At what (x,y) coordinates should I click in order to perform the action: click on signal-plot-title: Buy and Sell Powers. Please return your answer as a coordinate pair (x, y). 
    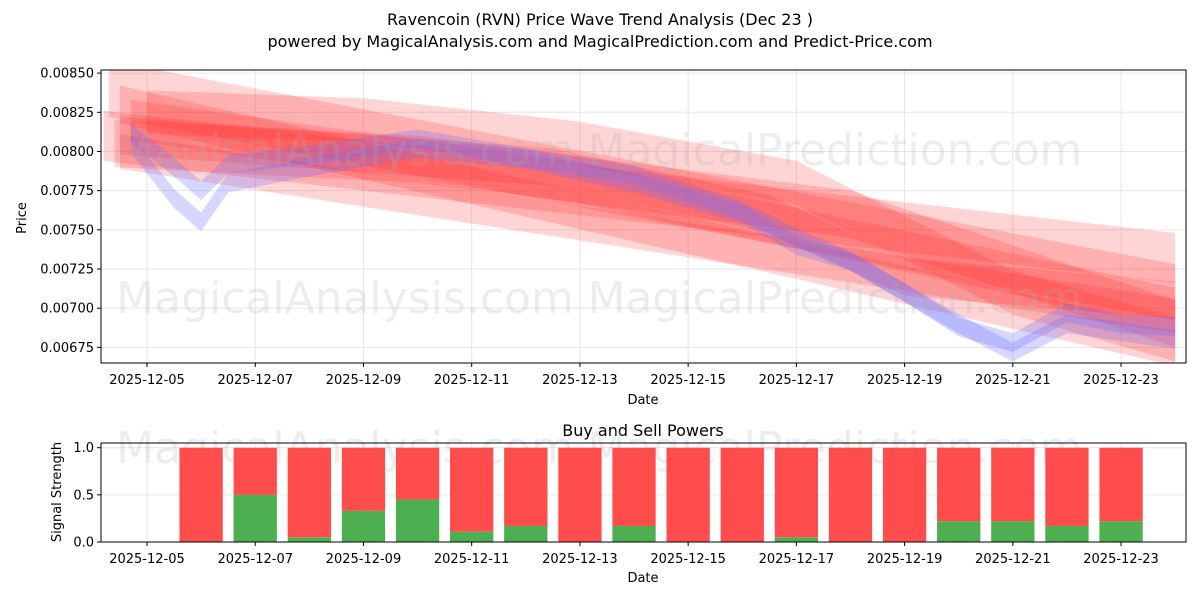
    Looking at the image, I should click on (643, 430).